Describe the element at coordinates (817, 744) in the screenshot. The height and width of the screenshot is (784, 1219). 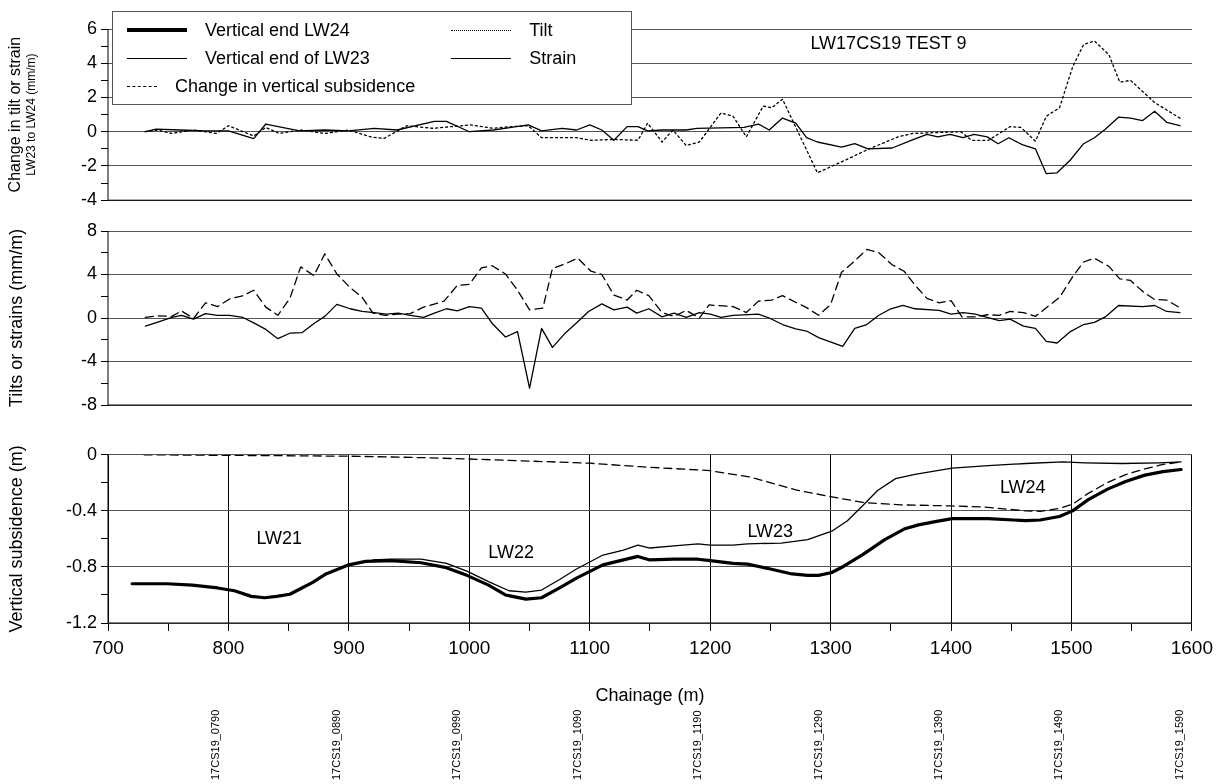
I see `text: 17CS19_1290` at that location.